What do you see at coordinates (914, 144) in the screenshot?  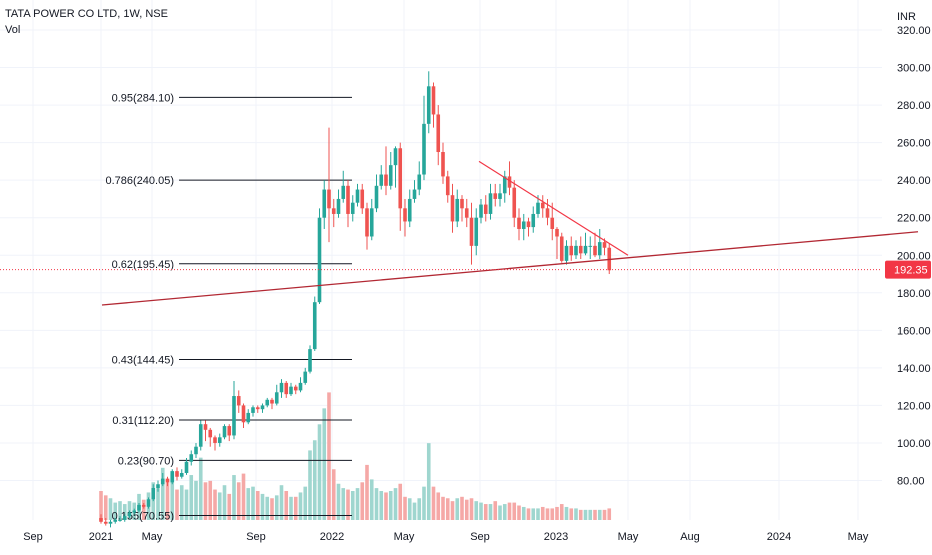 I see `price-tick-label: 260.00` at bounding box center [914, 144].